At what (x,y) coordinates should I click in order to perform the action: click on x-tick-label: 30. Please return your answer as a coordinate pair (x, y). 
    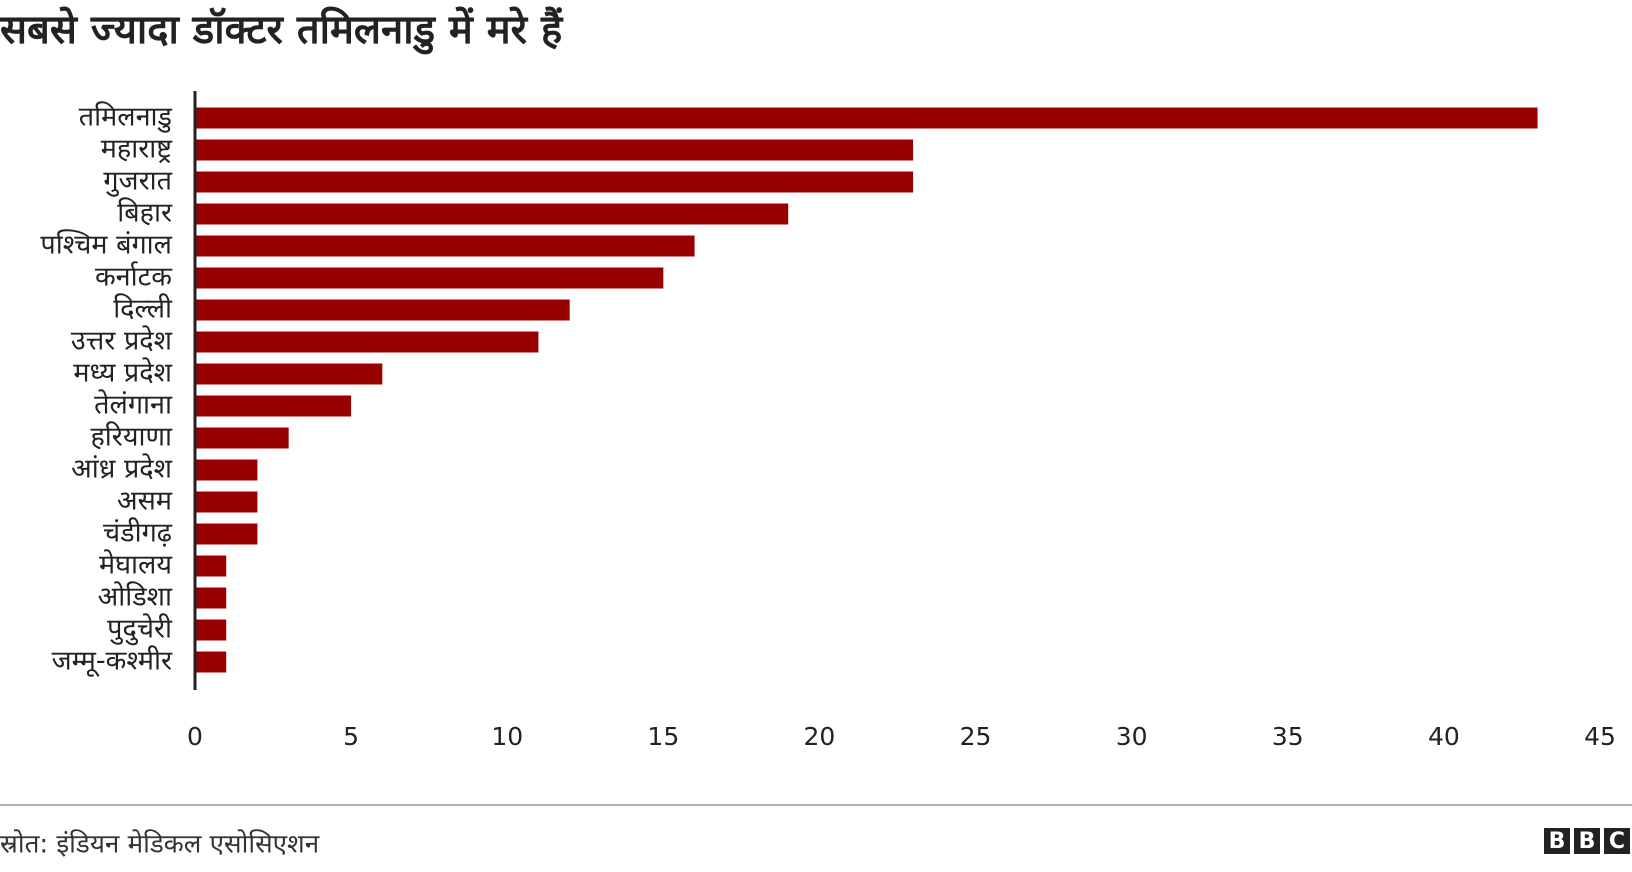
    Looking at the image, I should click on (1132, 736).